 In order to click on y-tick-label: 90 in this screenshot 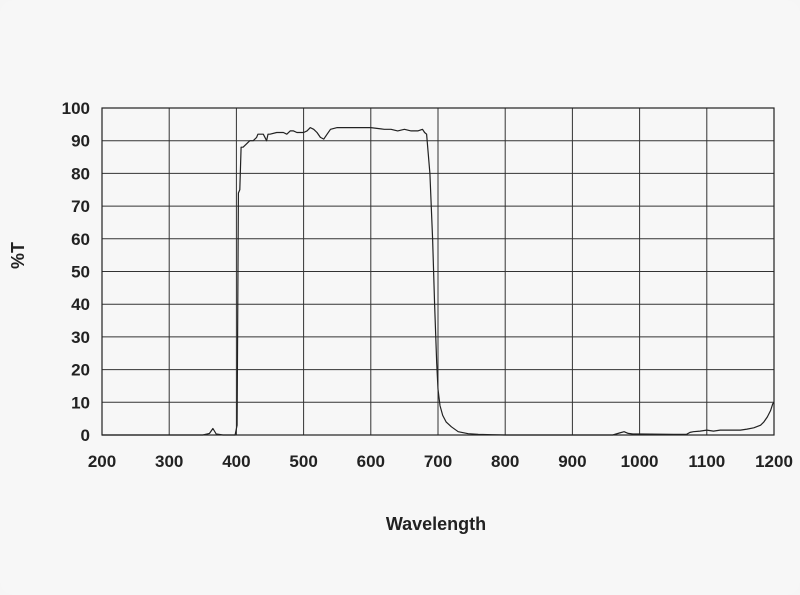, I will do `click(80, 141)`.